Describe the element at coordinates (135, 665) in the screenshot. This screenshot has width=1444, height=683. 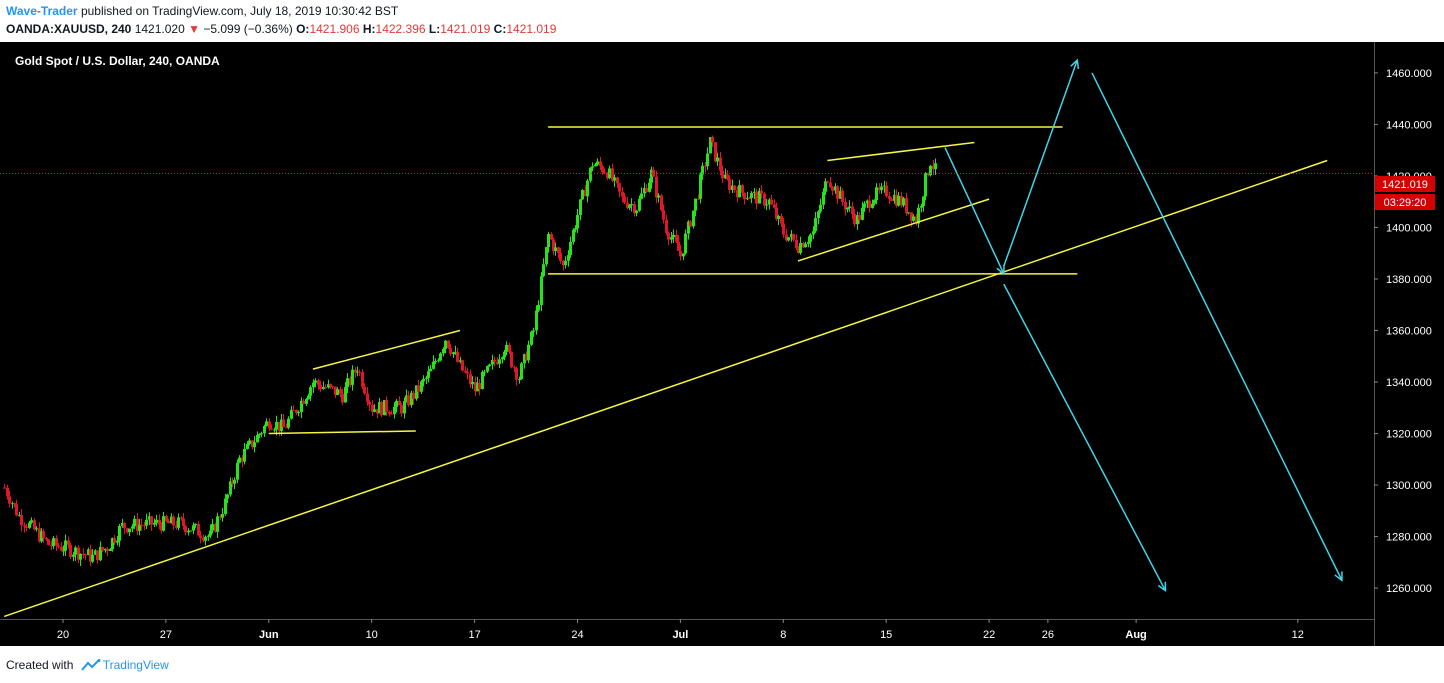
I see `tradingview-brand-link: TradingView` at that location.